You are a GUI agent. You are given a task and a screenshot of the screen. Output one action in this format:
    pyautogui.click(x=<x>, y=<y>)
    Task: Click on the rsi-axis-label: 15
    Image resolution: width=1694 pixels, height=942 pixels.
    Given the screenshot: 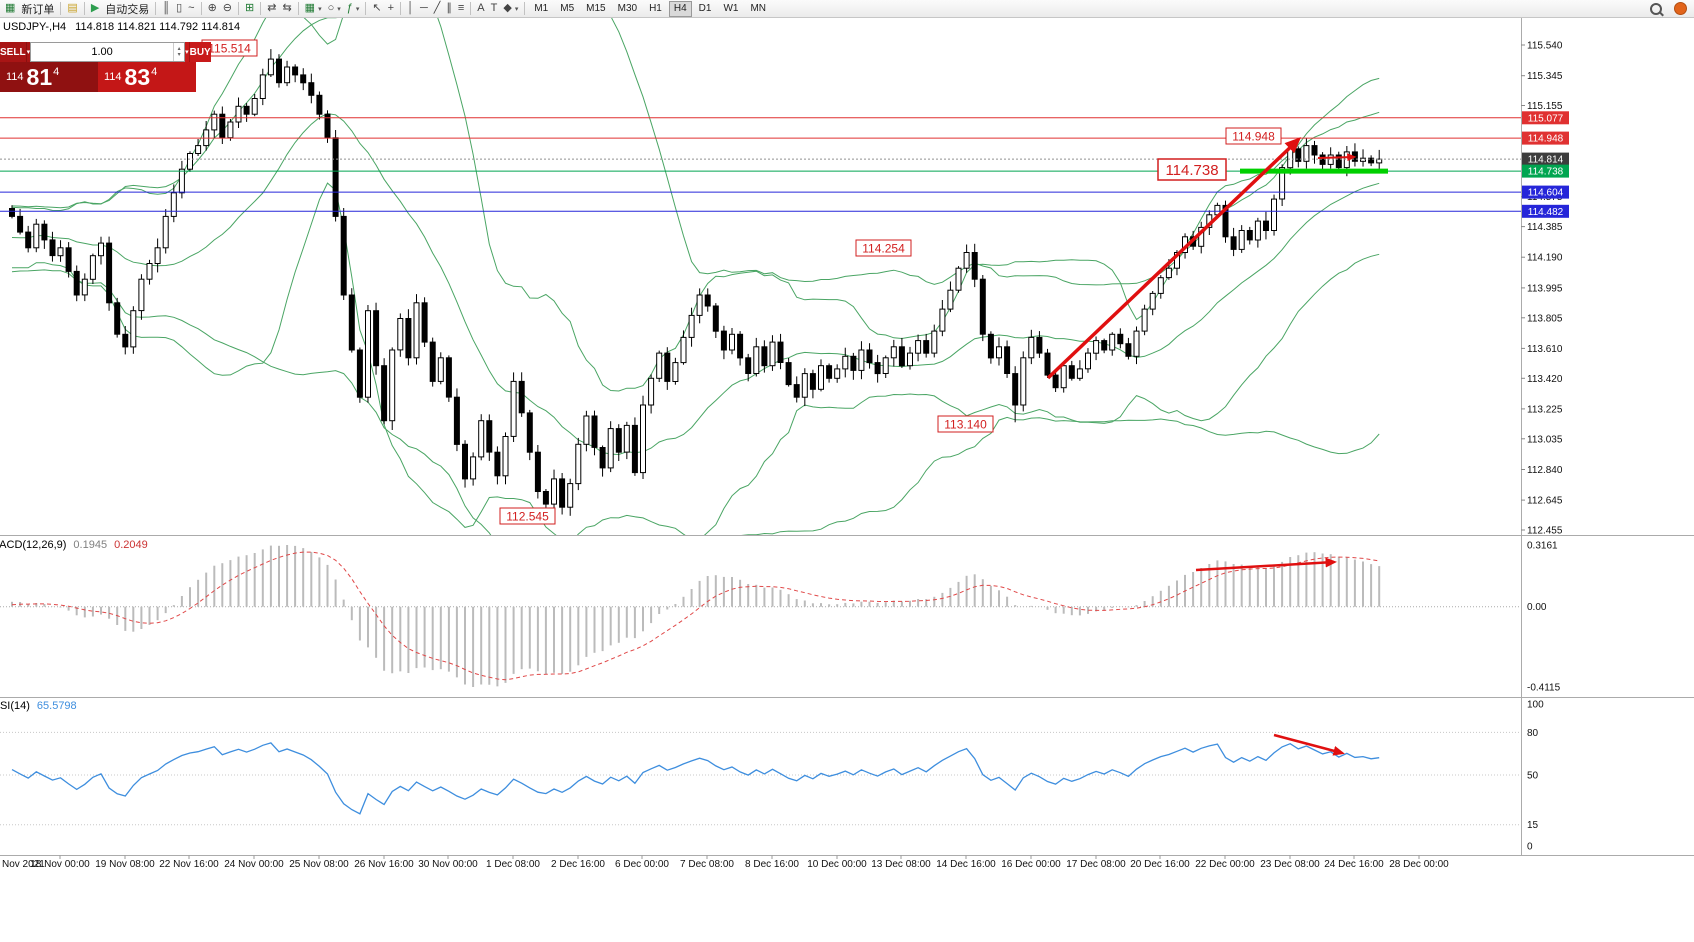 What is the action you would take?
    pyautogui.click(x=1533, y=825)
    